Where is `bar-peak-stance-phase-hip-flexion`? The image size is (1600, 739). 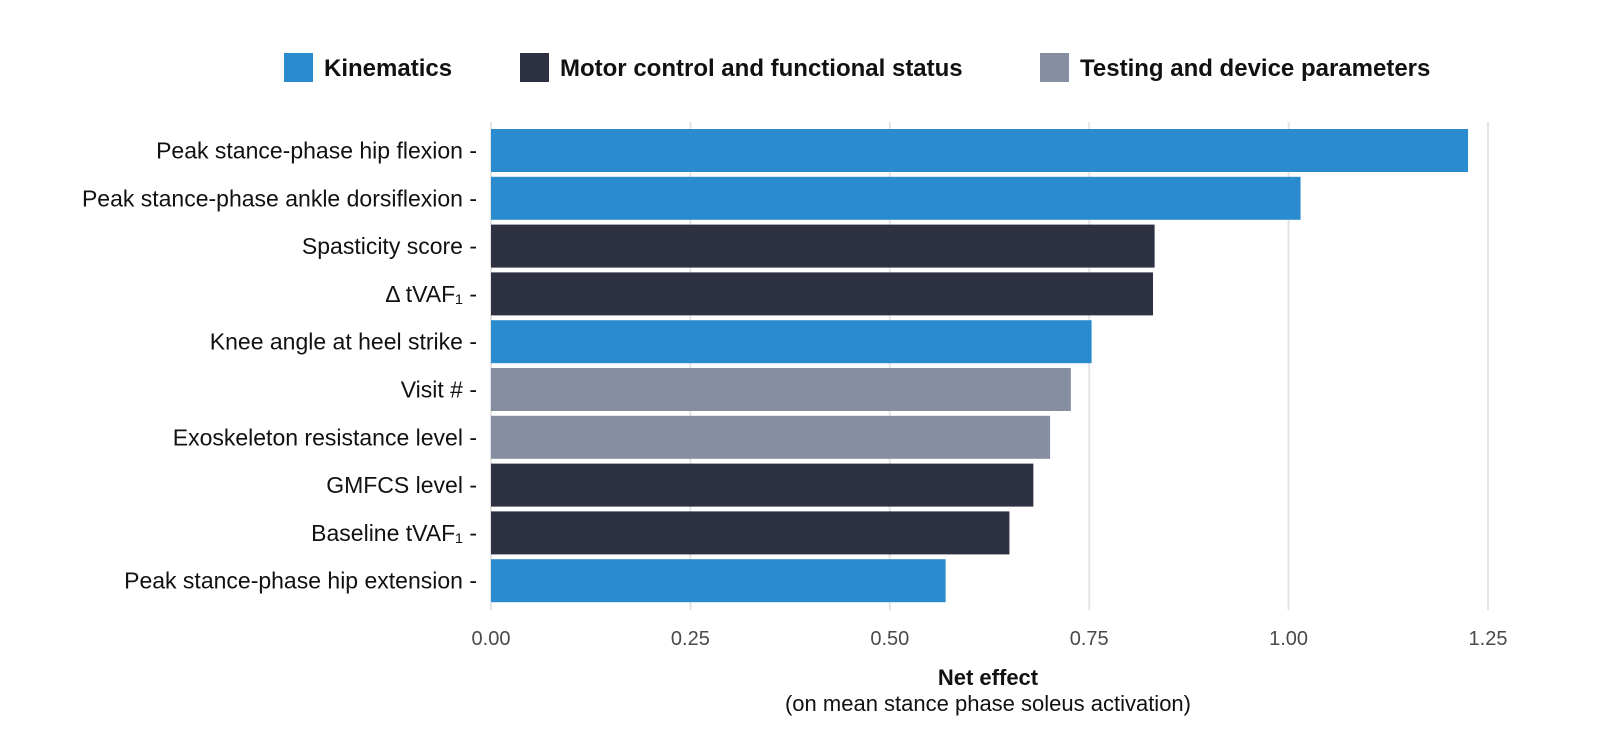
bar-peak-stance-phase-hip-flexion is located at coordinates (980, 150).